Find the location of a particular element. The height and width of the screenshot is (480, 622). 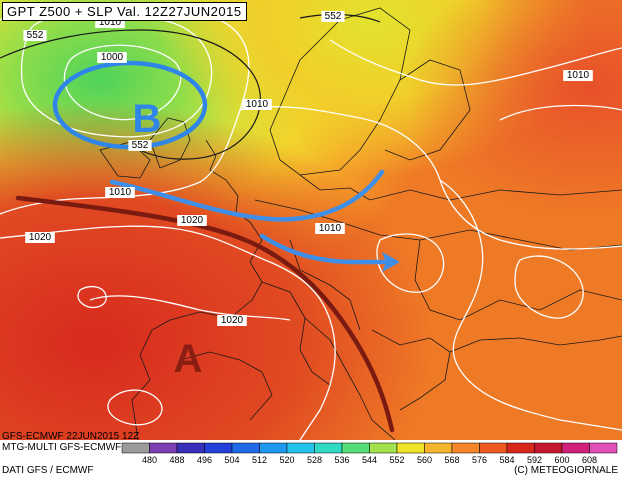

scale-tick-label: 528 is located at coordinates (314, 460).